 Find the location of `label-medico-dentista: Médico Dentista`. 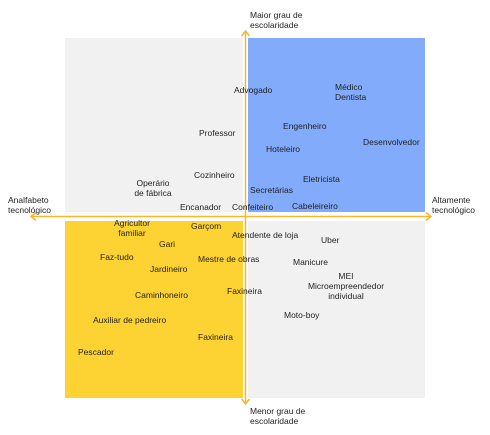

label-medico-dentista: Médico Dentista is located at coordinates (351, 92).